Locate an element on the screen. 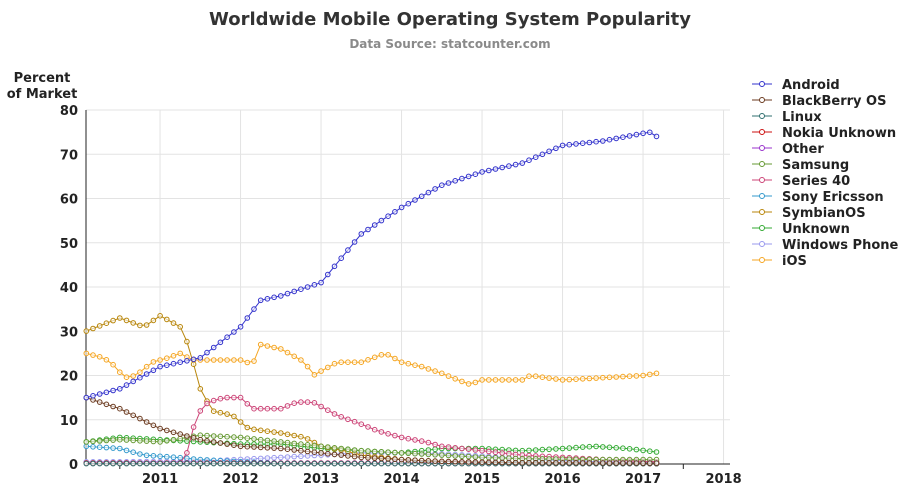  legend-item-sony-ericsson: Sony Ericsson is located at coordinates (818, 197).